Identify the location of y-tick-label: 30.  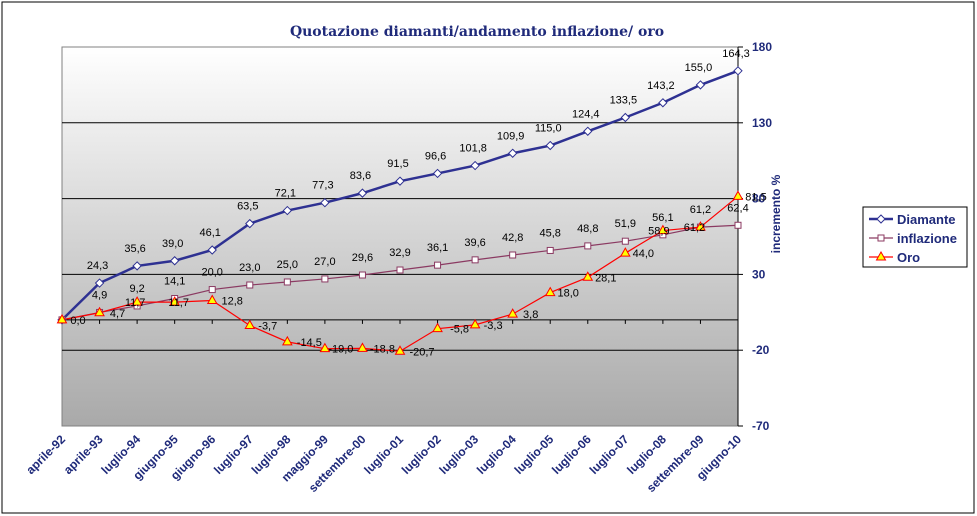
(759, 274).